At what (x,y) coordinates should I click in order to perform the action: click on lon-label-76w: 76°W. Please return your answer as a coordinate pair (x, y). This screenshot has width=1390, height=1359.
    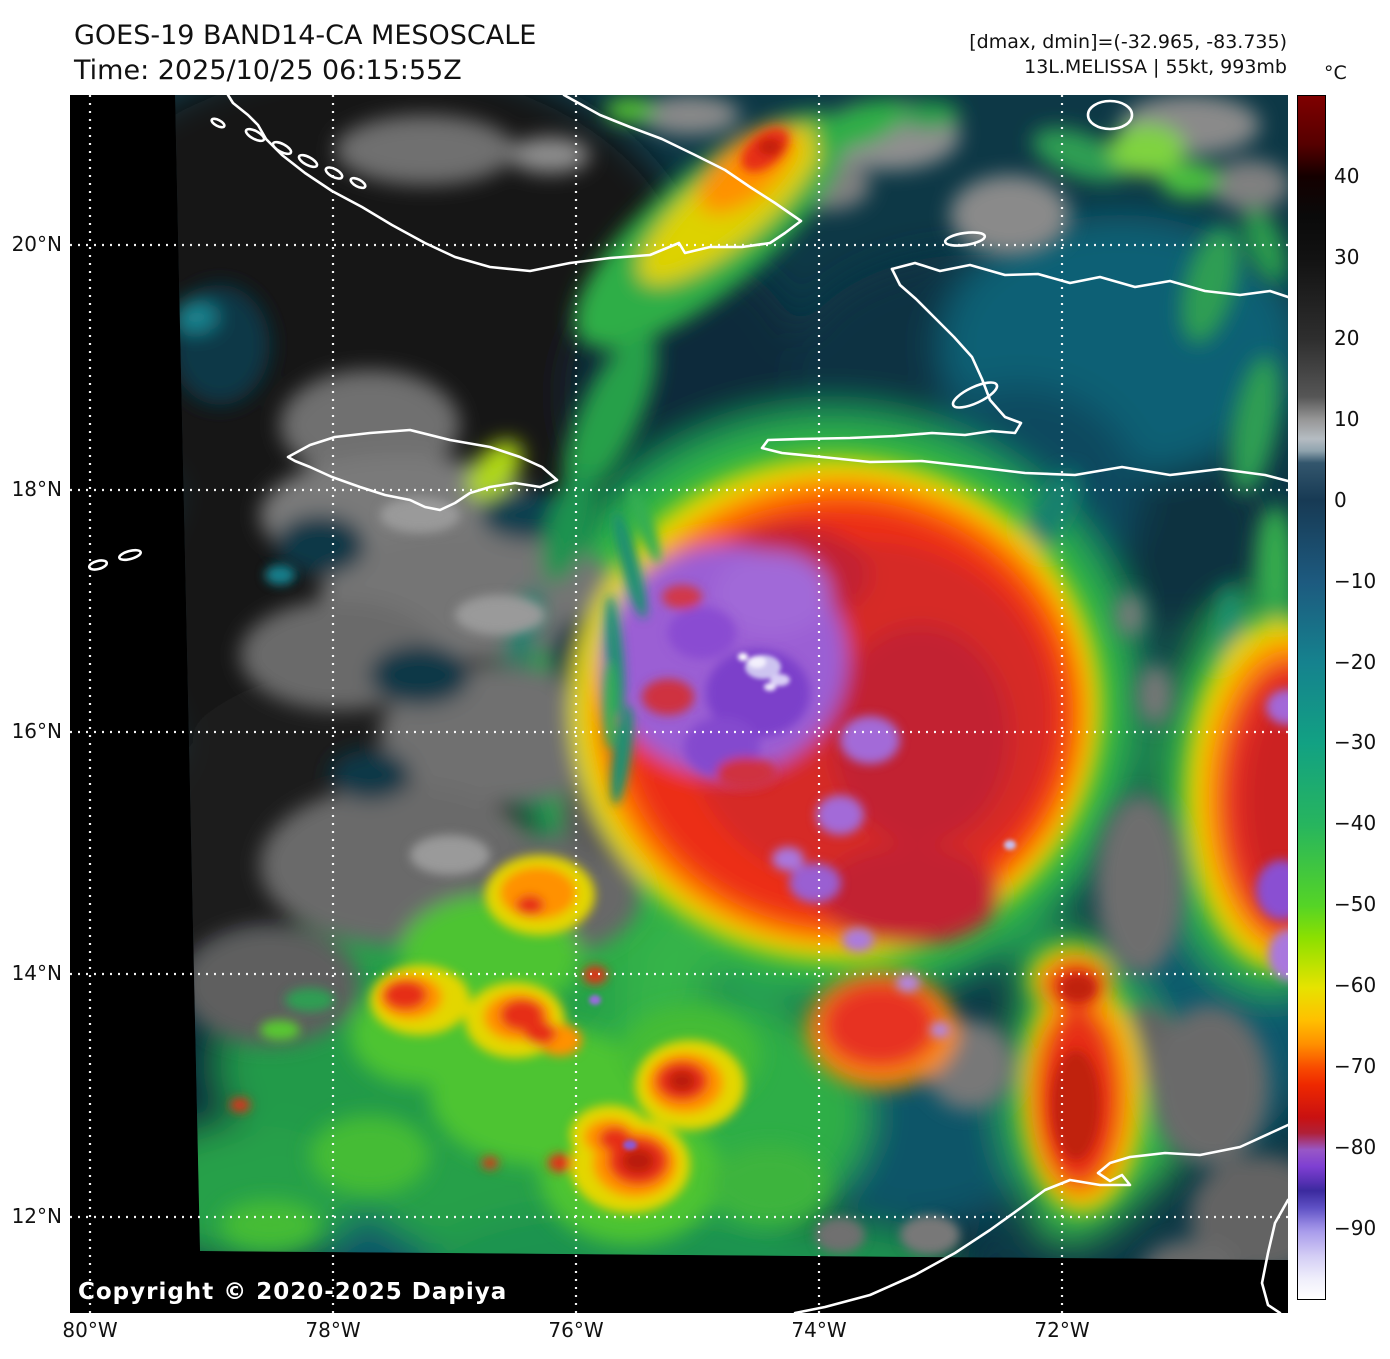
    Looking at the image, I should click on (576, 1330).